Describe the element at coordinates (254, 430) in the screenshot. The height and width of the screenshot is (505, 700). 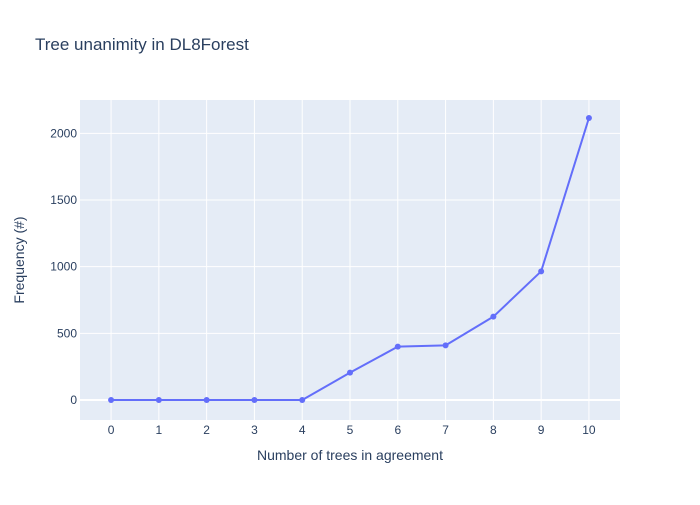
I see `x-tick-label: 3` at that location.